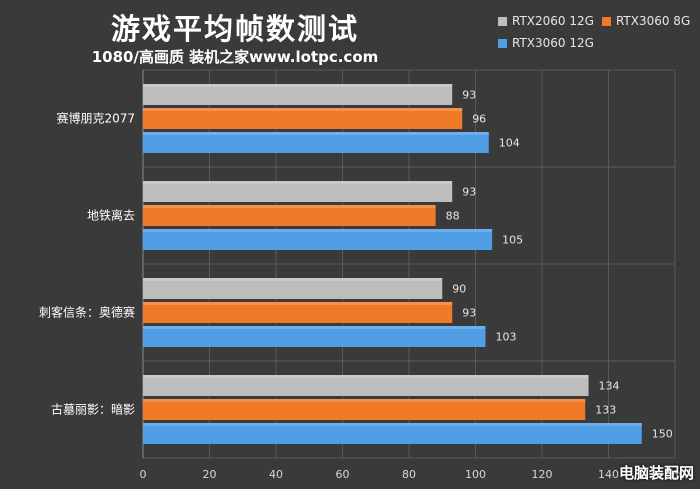 This screenshot has height=489, width=700. Describe the element at coordinates (505, 337) in the screenshot. I see `value-label-rtx3060-12g-cat-2: 103` at that location.